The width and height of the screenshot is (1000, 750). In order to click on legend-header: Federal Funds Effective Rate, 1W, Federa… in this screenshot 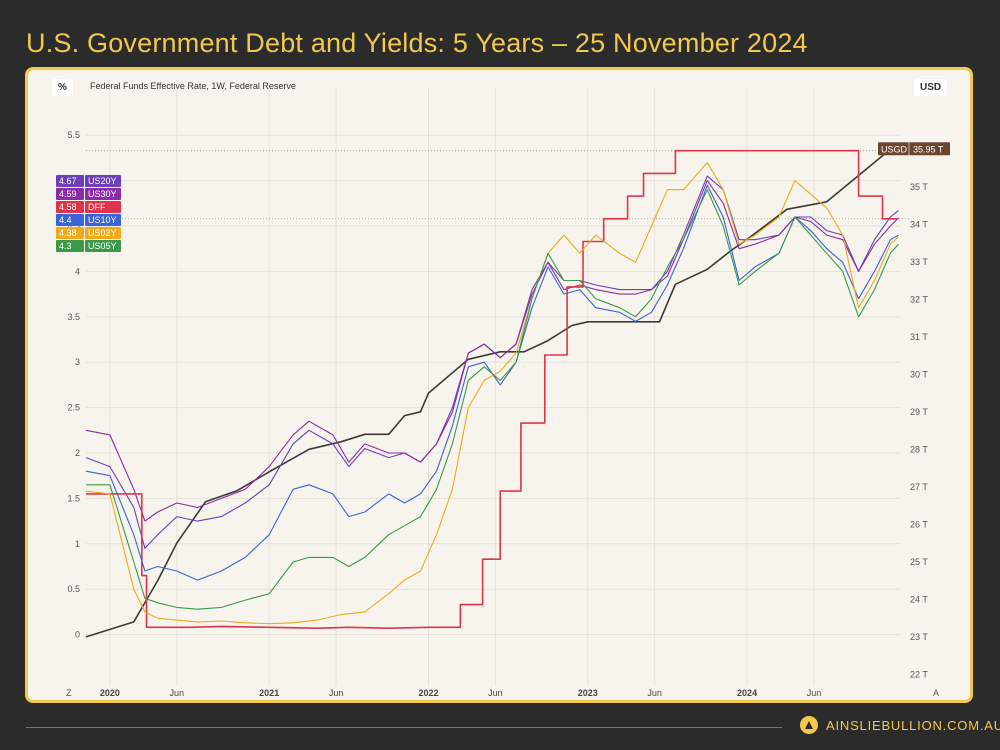, I will do `click(193, 86)`.